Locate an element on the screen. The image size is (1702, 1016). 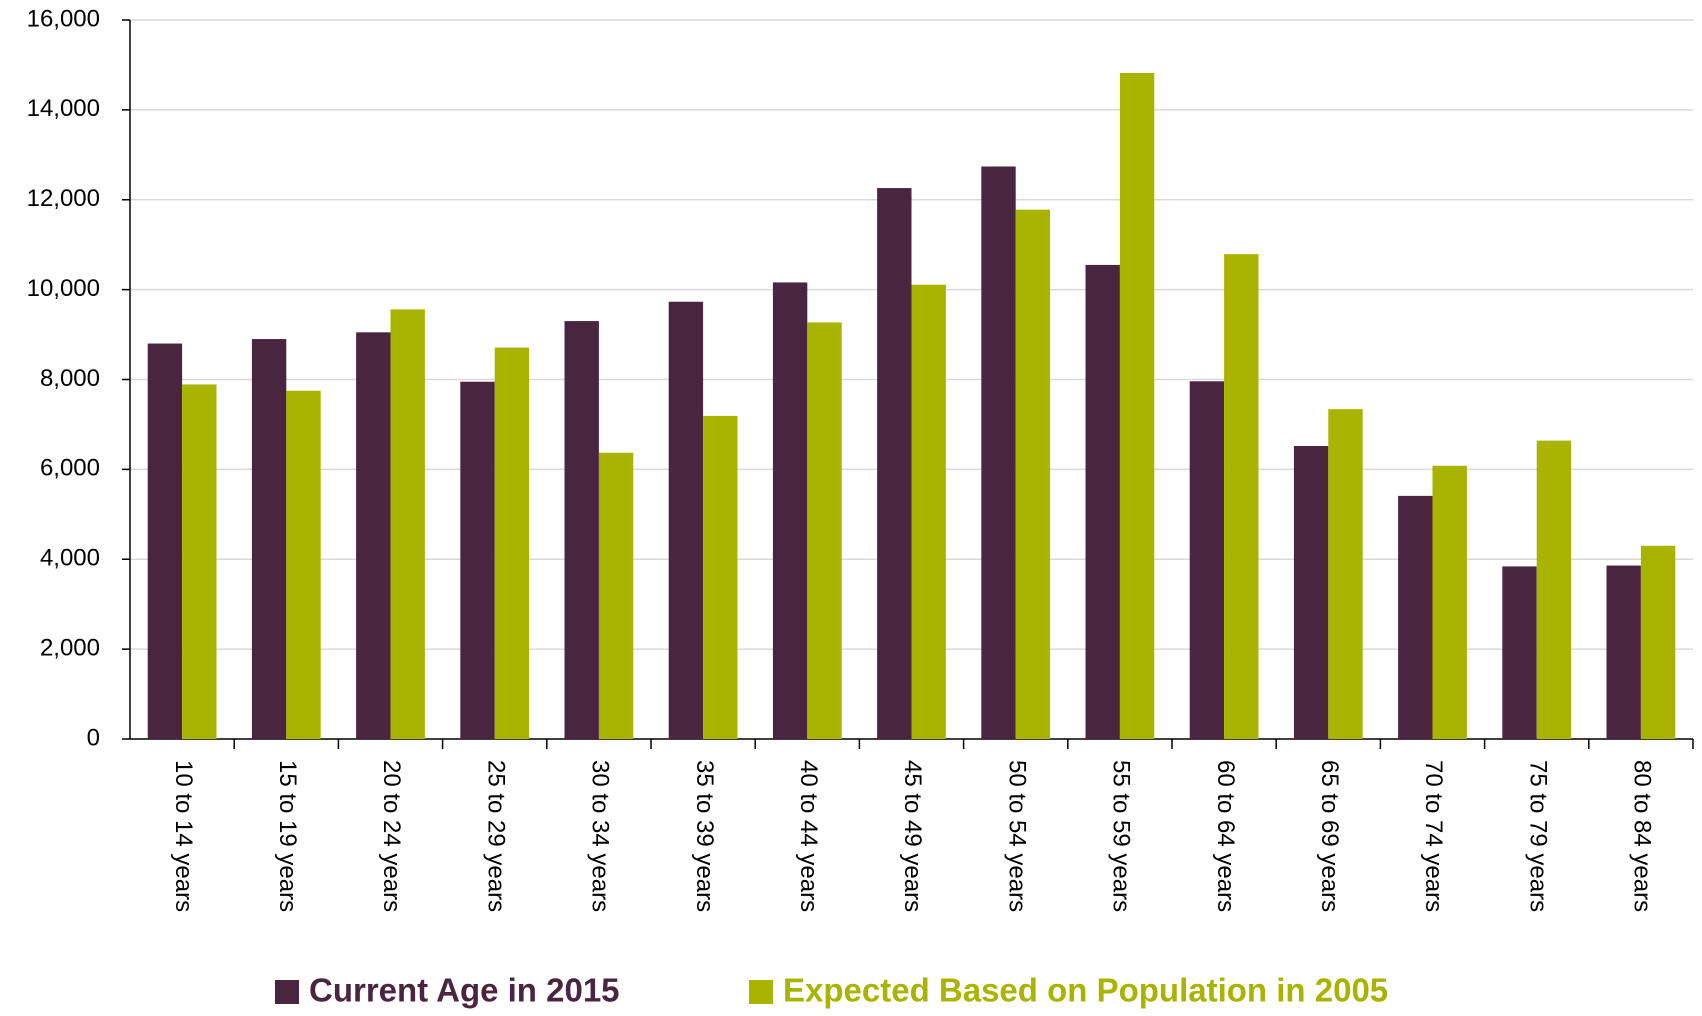
y-tick-label: 2,000 is located at coordinates (70, 647).